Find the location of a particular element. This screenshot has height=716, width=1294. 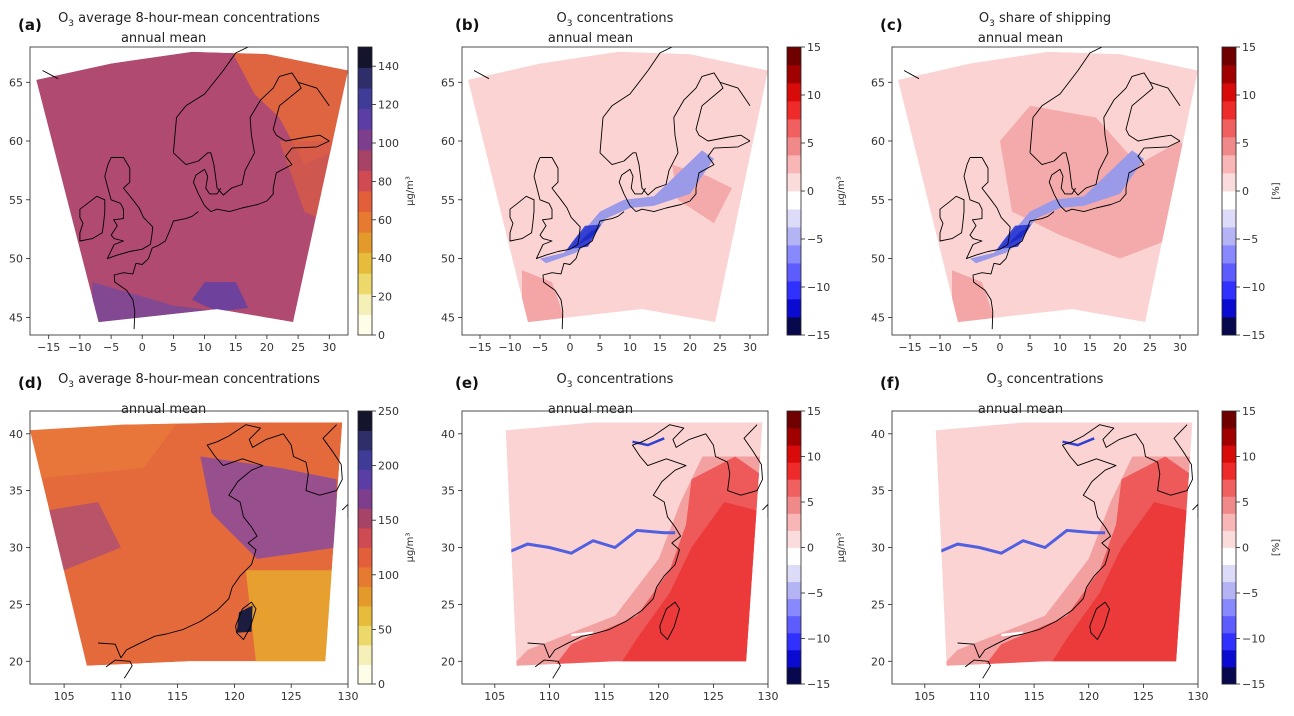

x-tick-label: 10 is located at coordinates (630, 347).